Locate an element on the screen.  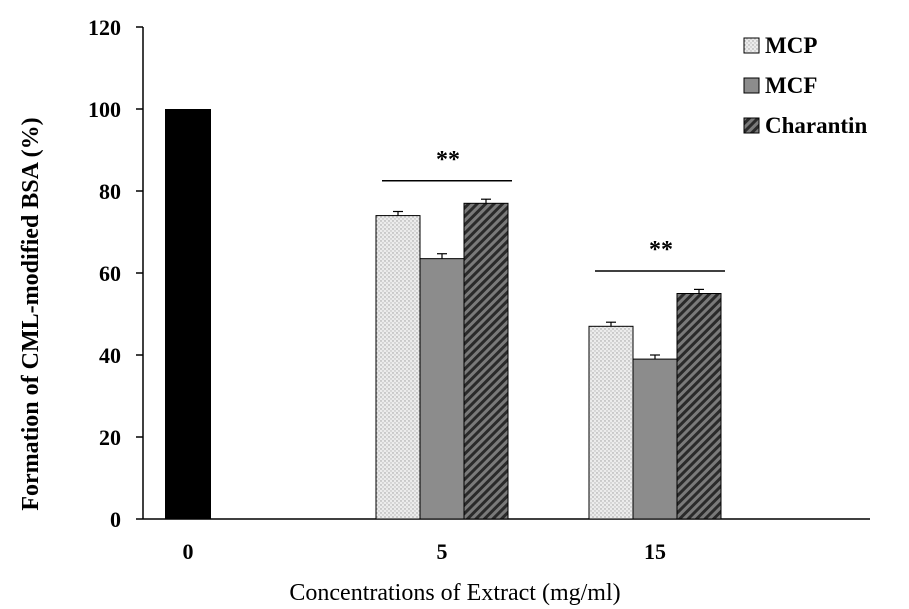
legend-swatch-mcp is located at coordinates (751, 45).